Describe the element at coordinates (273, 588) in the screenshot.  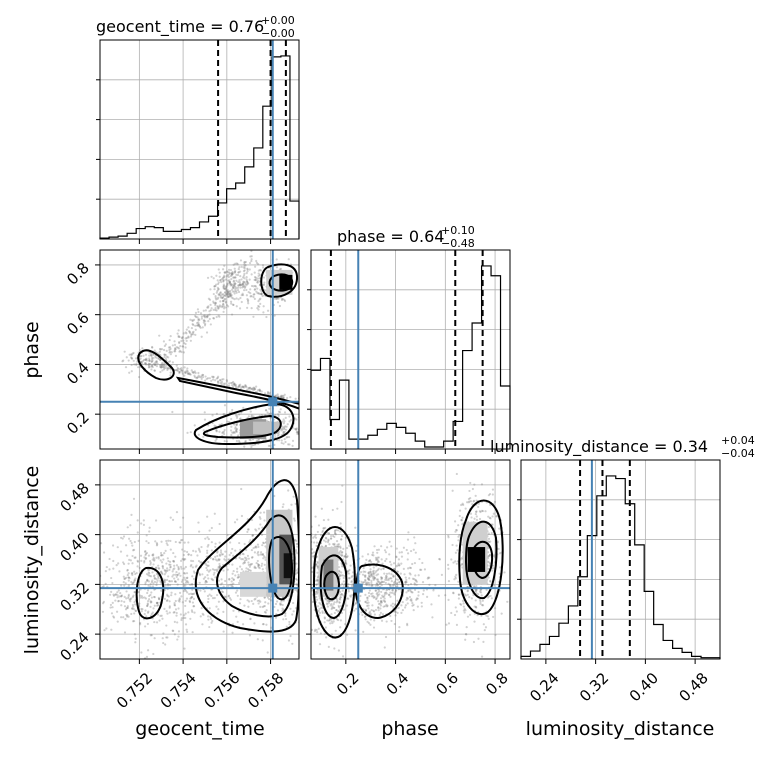
I see `truth-marker` at that location.